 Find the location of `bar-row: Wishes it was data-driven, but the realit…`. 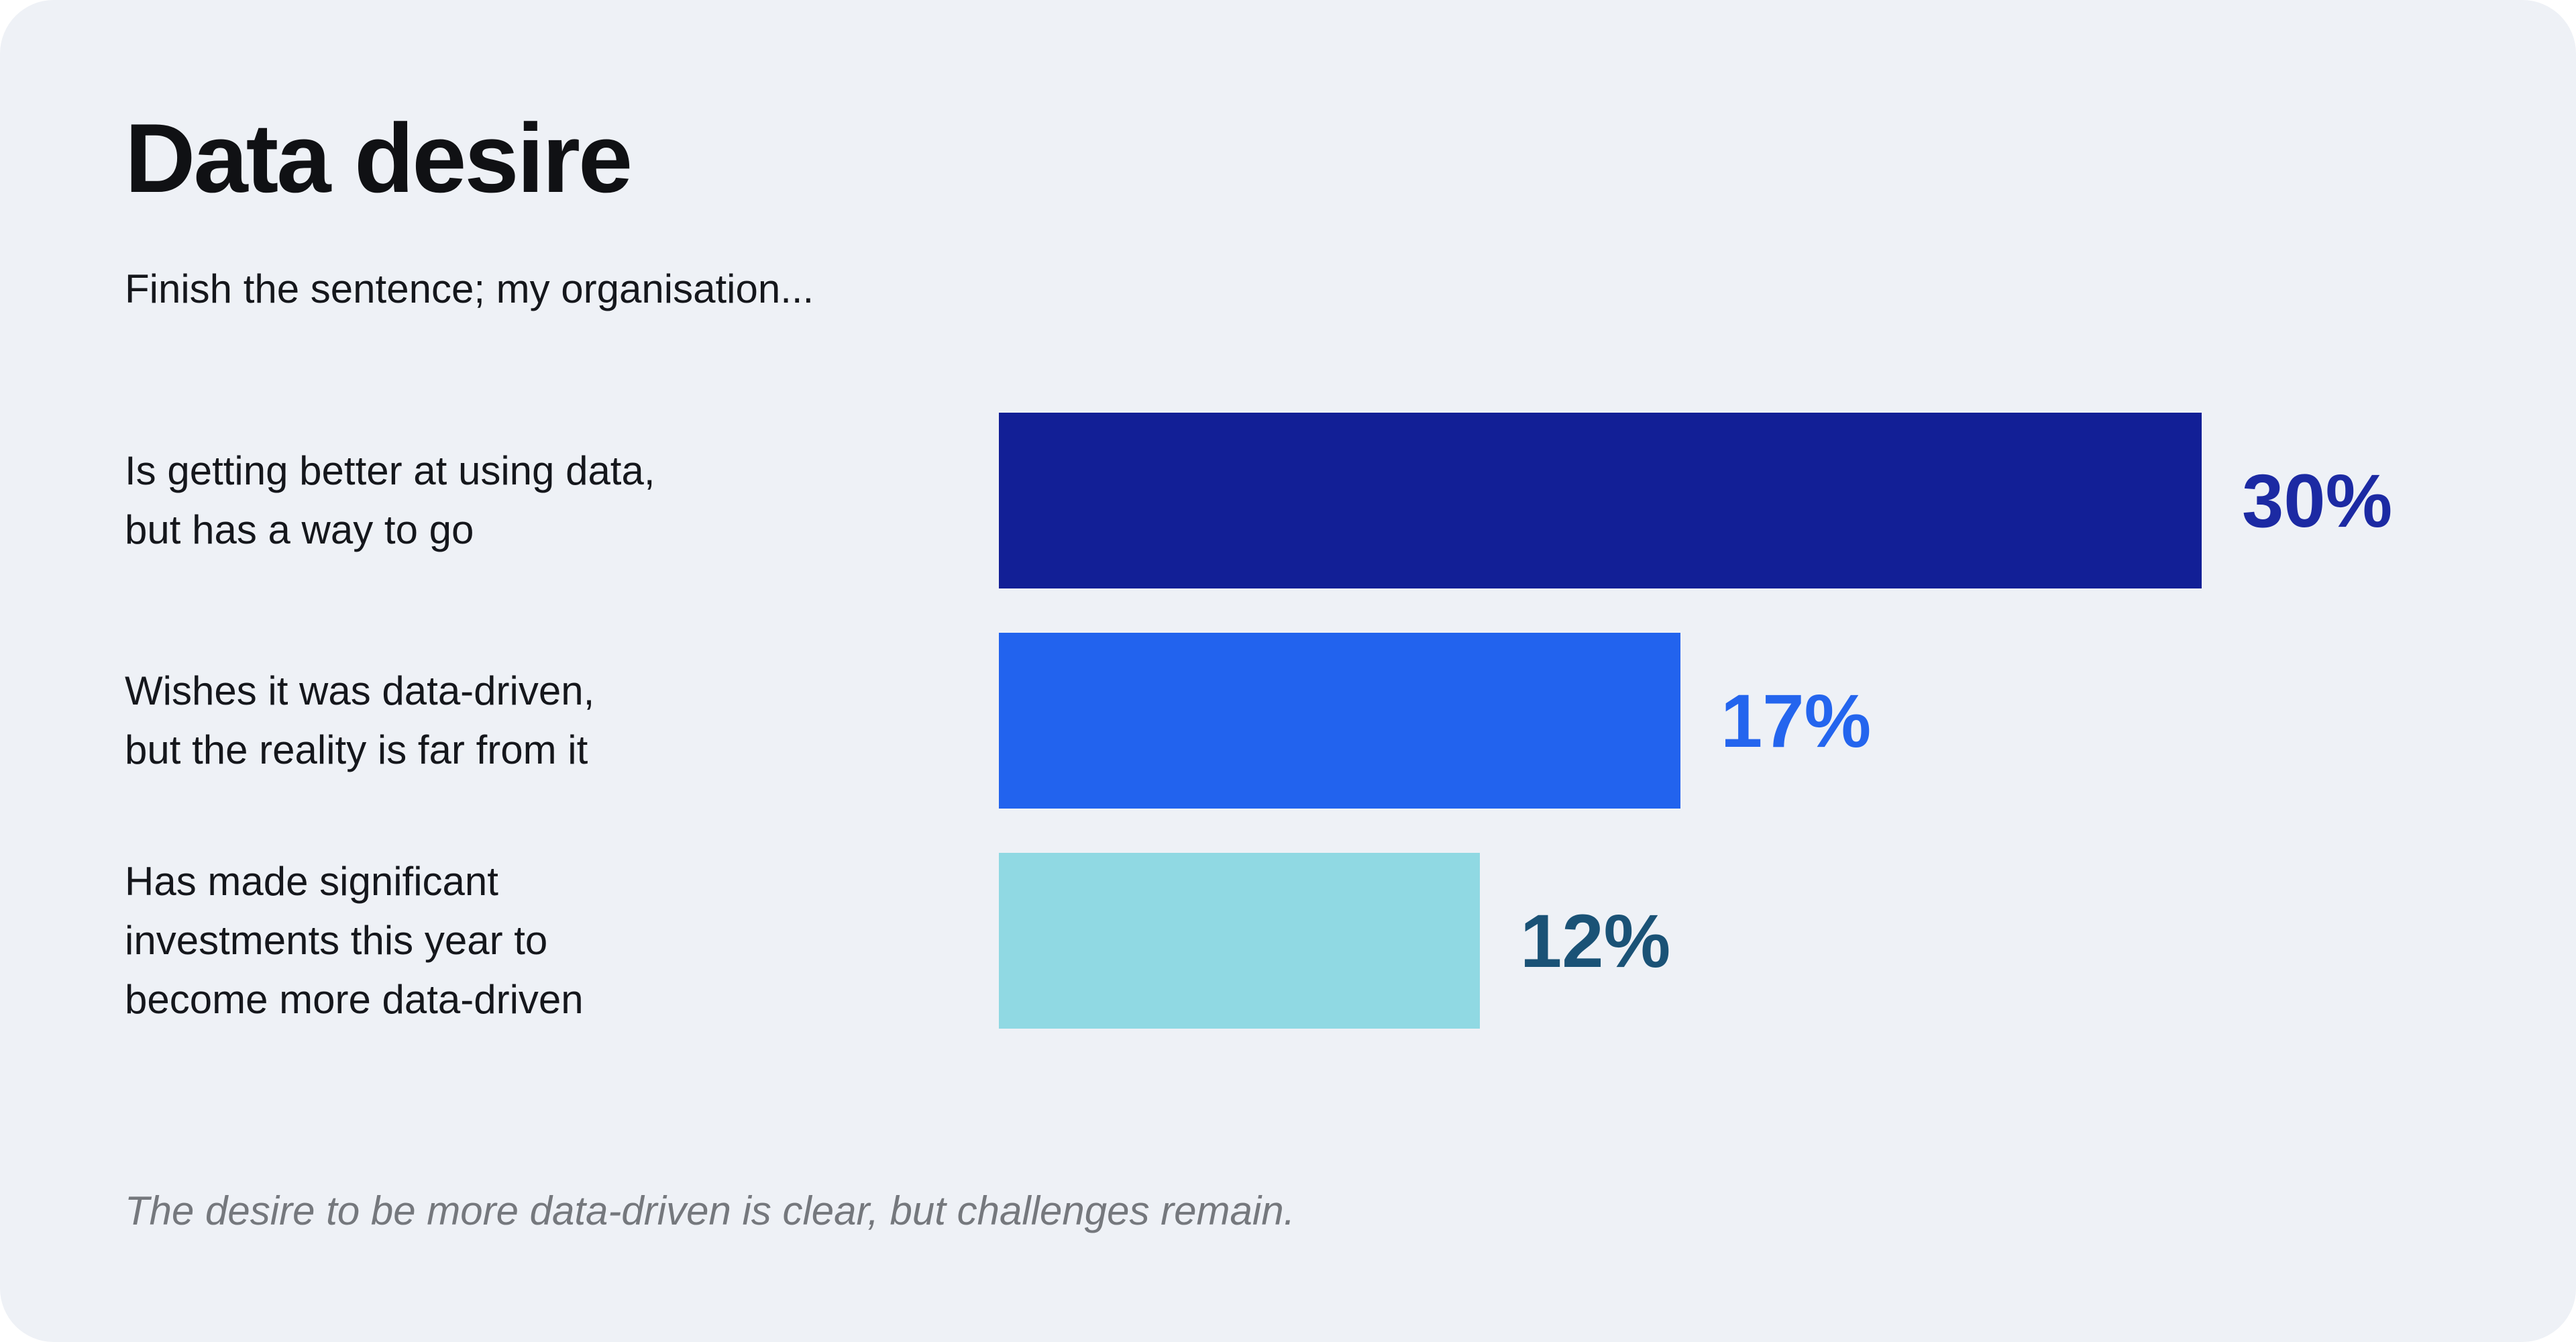

bar-row: Wishes it was data-driven, but the realit… is located at coordinates (1350, 721).